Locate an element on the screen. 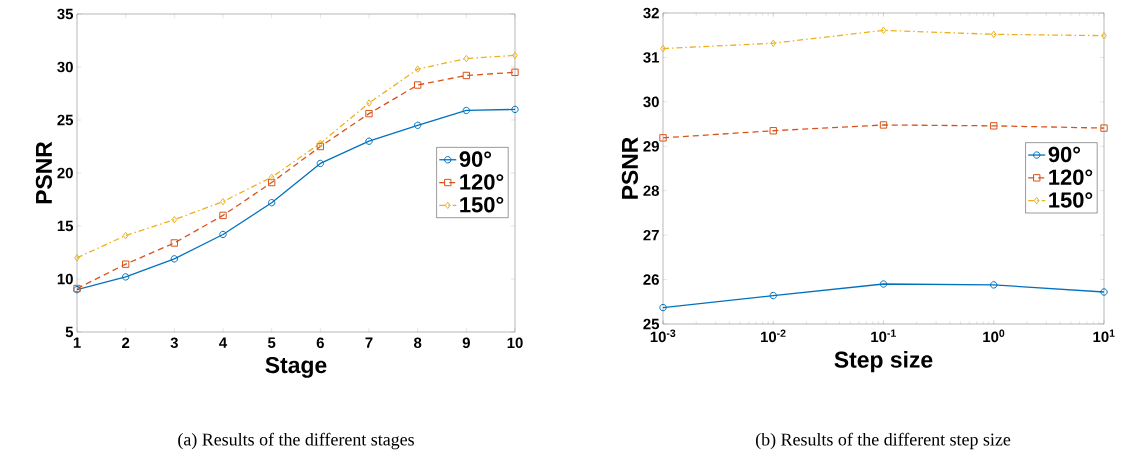  x-tick-label: 3 is located at coordinates (174, 343).